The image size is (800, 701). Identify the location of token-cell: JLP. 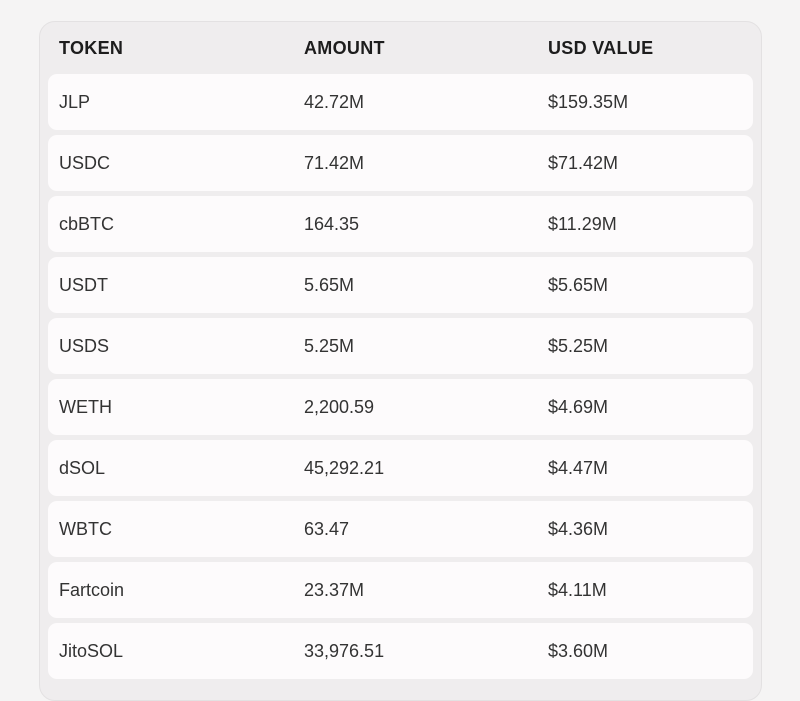
(75, 101).